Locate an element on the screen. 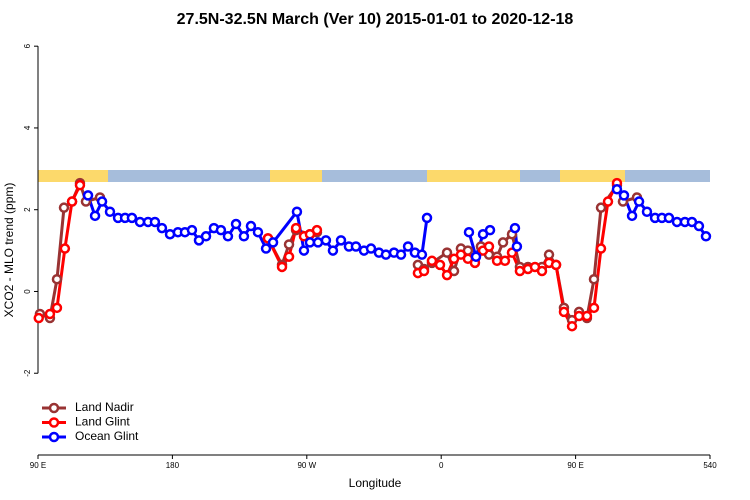 Image resolution: width=750 pixels, height=500 pixels. legend-label: Land Nadir is located at coordinates (104, 407).